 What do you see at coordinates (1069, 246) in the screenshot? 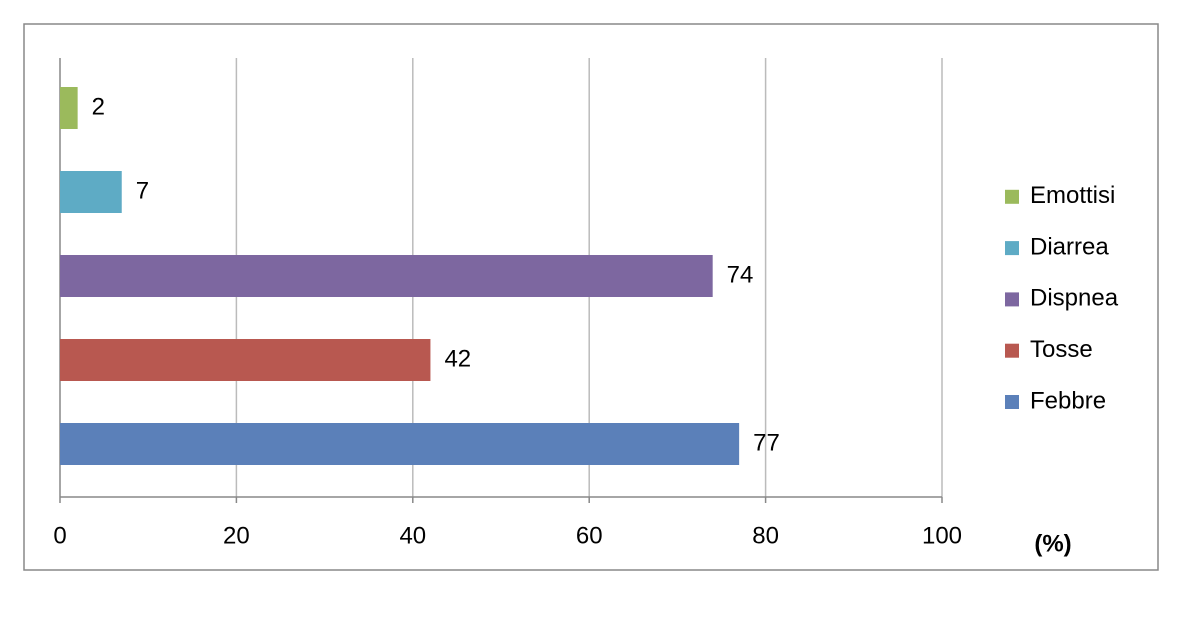
I see `legend-label: Diarrea` at bounding box center [1069, 246].